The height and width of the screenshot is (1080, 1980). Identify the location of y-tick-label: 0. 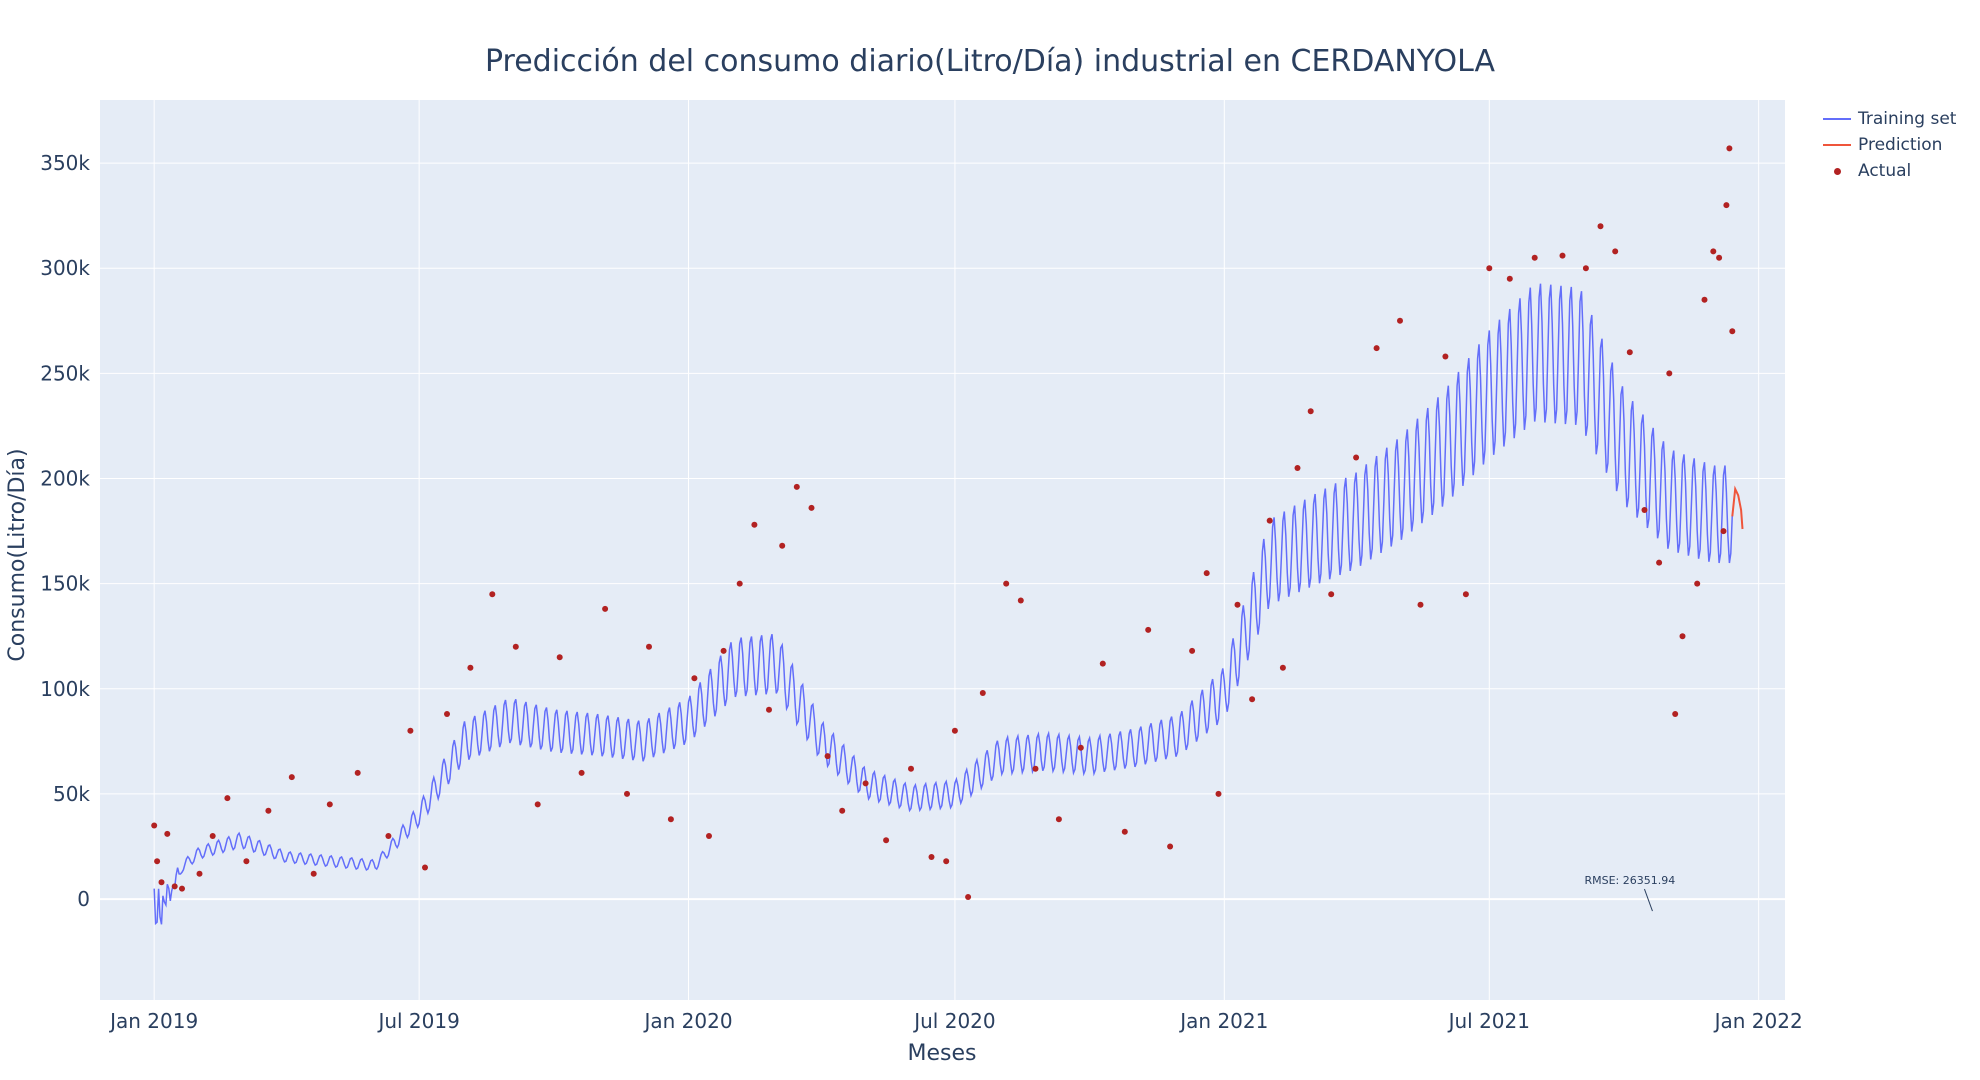
(83, 899).